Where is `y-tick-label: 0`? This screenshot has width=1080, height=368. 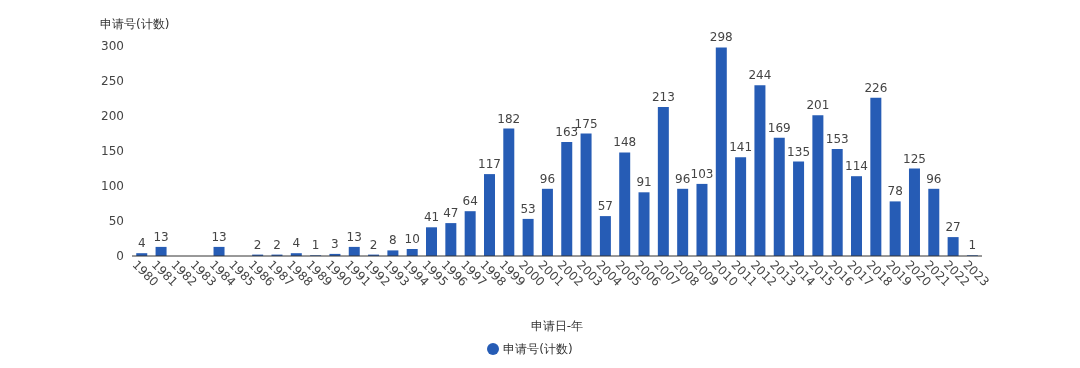
y-tick-label: 0 is located at coordinates (120, 256).